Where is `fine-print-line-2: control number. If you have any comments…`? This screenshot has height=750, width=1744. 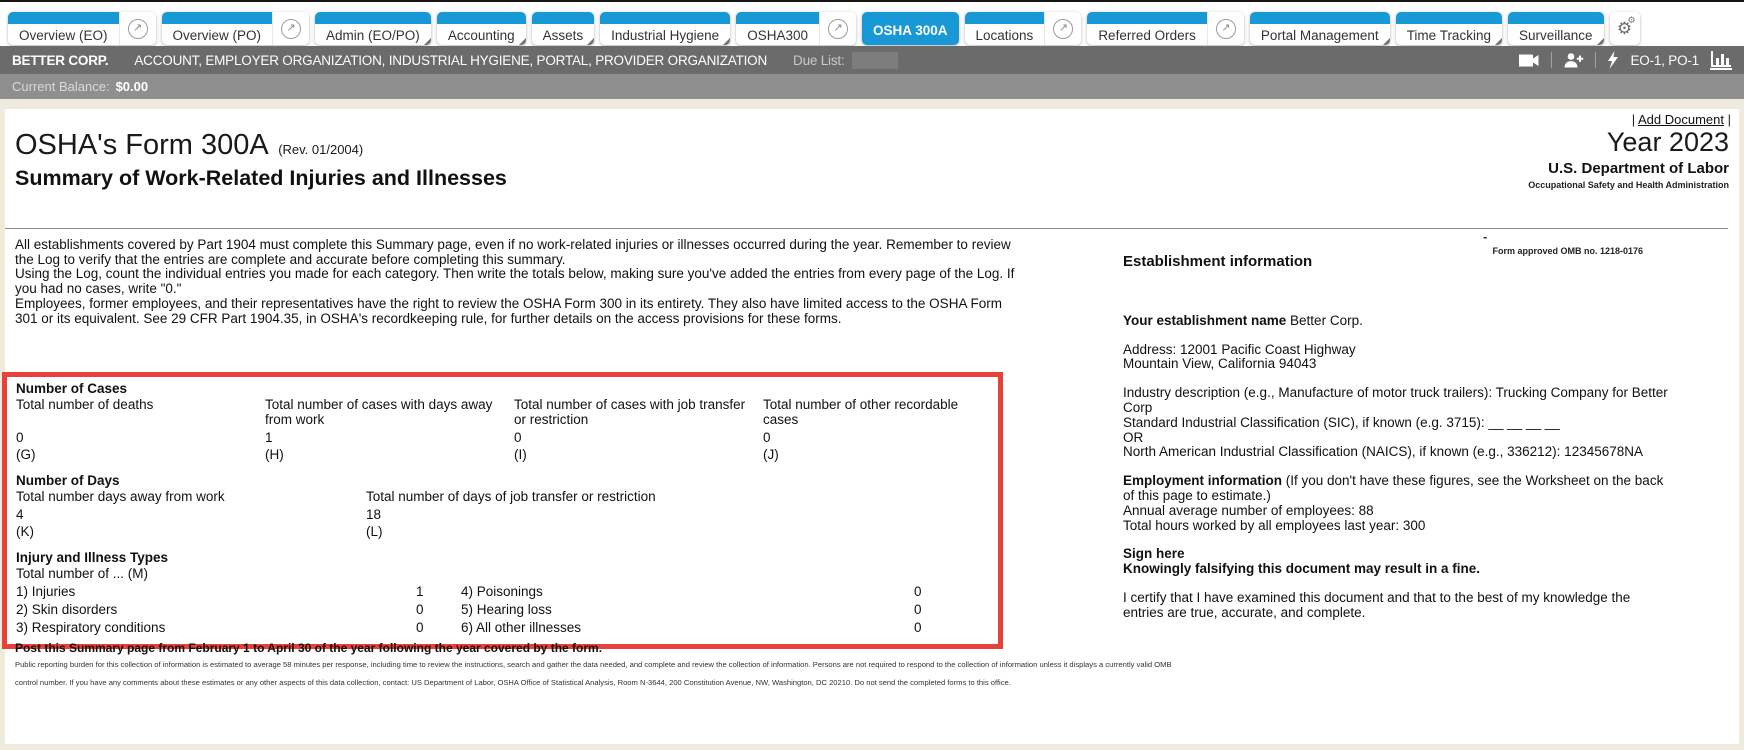
fine-print-line-2: control number. If you have any comments… is located at coordinates (513, 682).